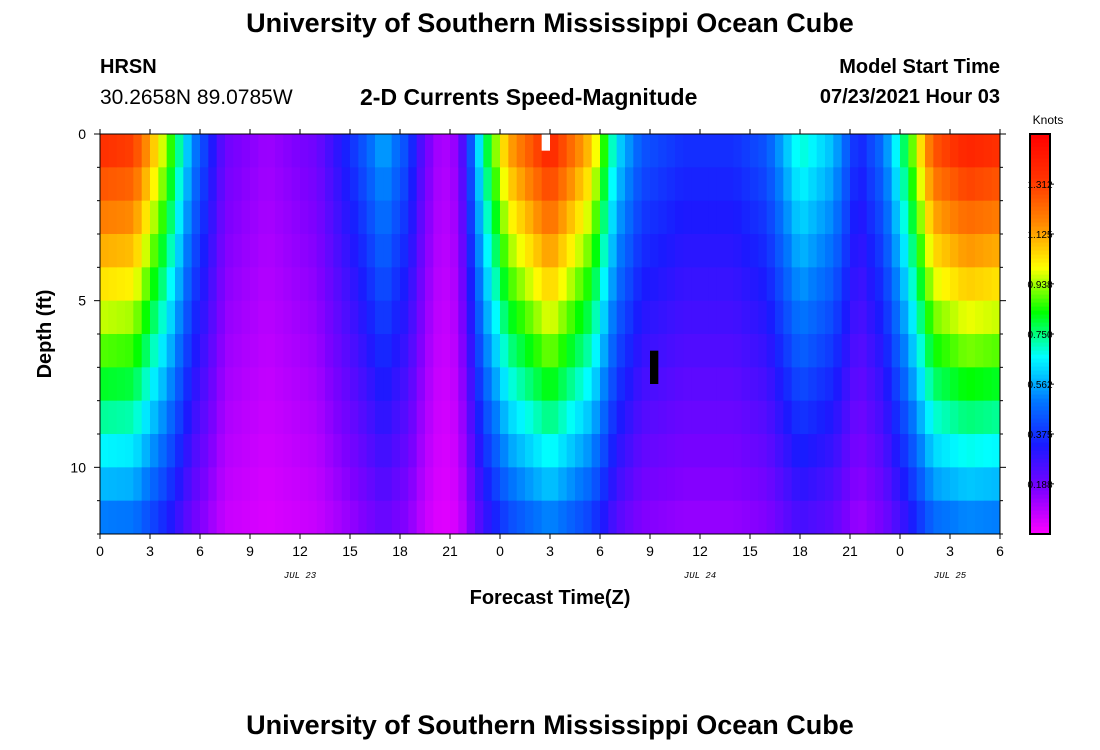 Image resolution: width=1100 pixels, height=750 pixels. What do you see at coordinates (1040, 334) in the screenshot?
I see `colorbar: 0.188 0.375 0.562 0.750 0.938 1.125 1.312` at bounding box center [1040, 334].